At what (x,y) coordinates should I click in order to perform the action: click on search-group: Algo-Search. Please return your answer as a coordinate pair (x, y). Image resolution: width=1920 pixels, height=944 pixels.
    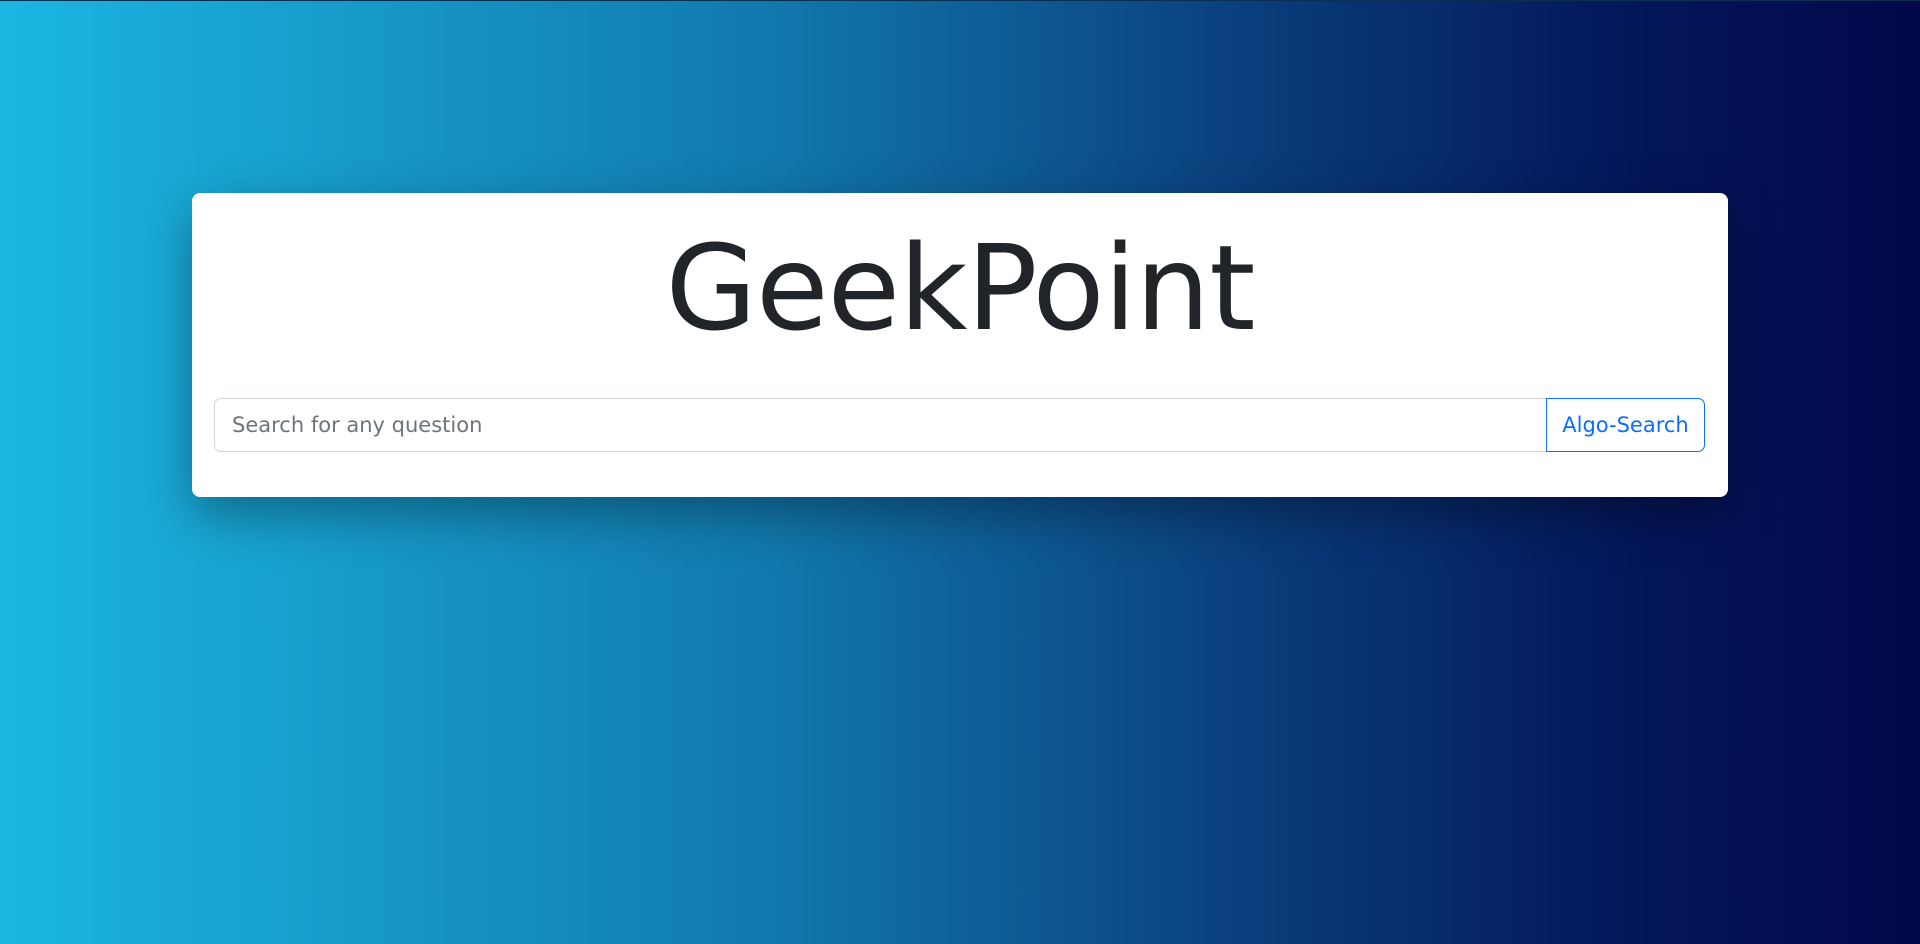
    Looking at the image, I should click on (959, 425).